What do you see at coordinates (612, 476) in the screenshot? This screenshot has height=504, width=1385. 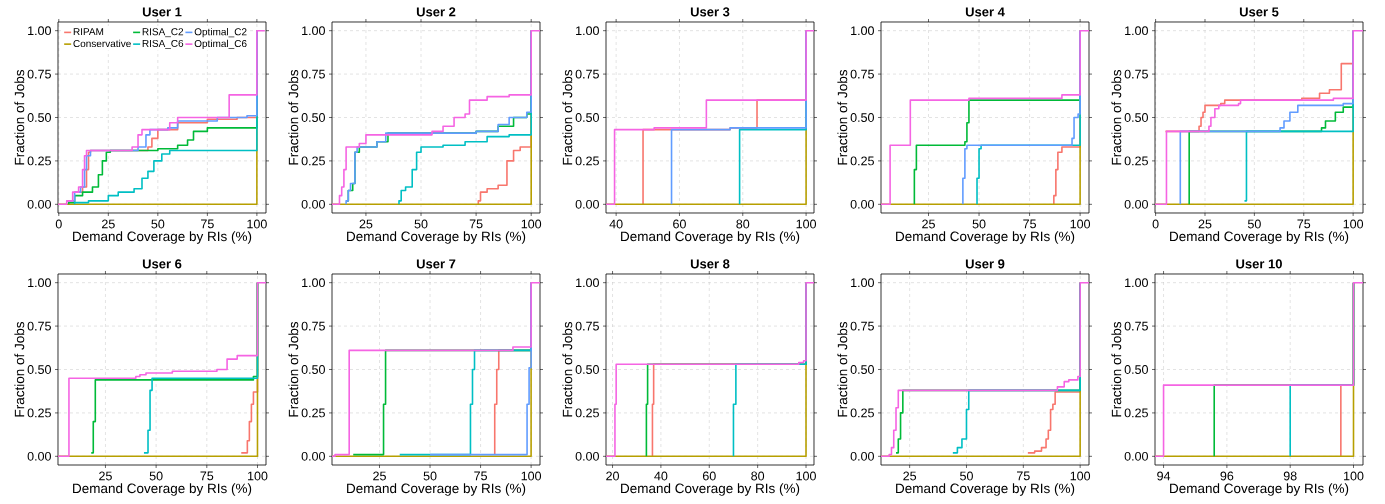 I see `x-tick-label: 20` at bounding box center [612, 476].